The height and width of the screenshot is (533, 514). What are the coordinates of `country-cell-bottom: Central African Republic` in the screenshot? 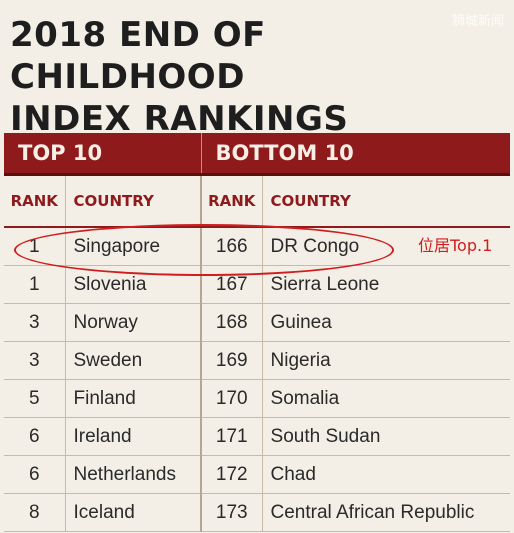 It's located at (386, 512).